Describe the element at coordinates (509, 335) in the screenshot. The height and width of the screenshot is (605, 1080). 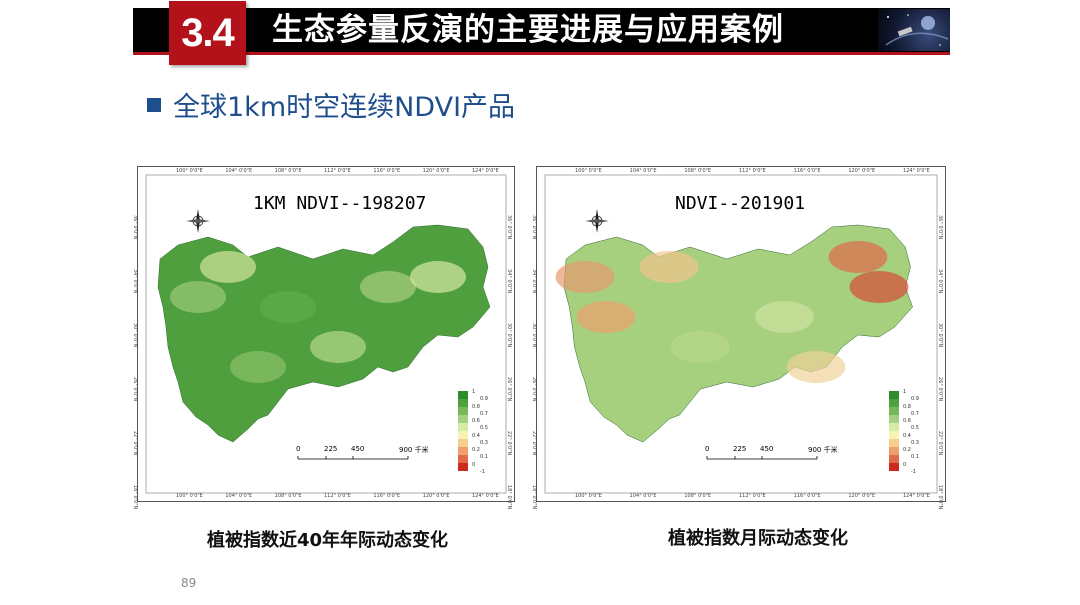
I see `tick-label-right: 30° 0'0"N` at that location.